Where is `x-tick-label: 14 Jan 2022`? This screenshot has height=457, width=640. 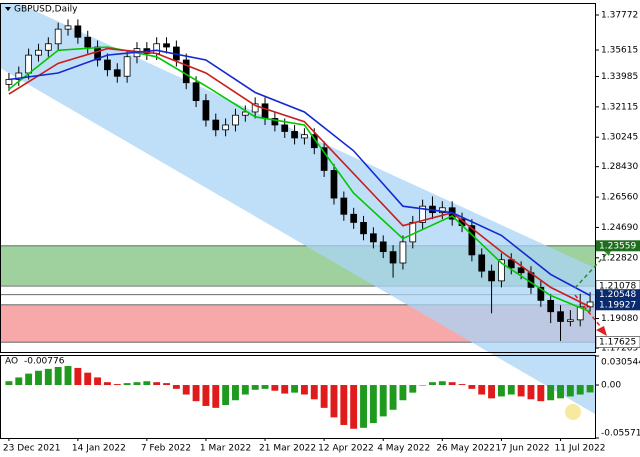 x-tick-label: 14 Jan 2022 is located at coordinates (99, 449).